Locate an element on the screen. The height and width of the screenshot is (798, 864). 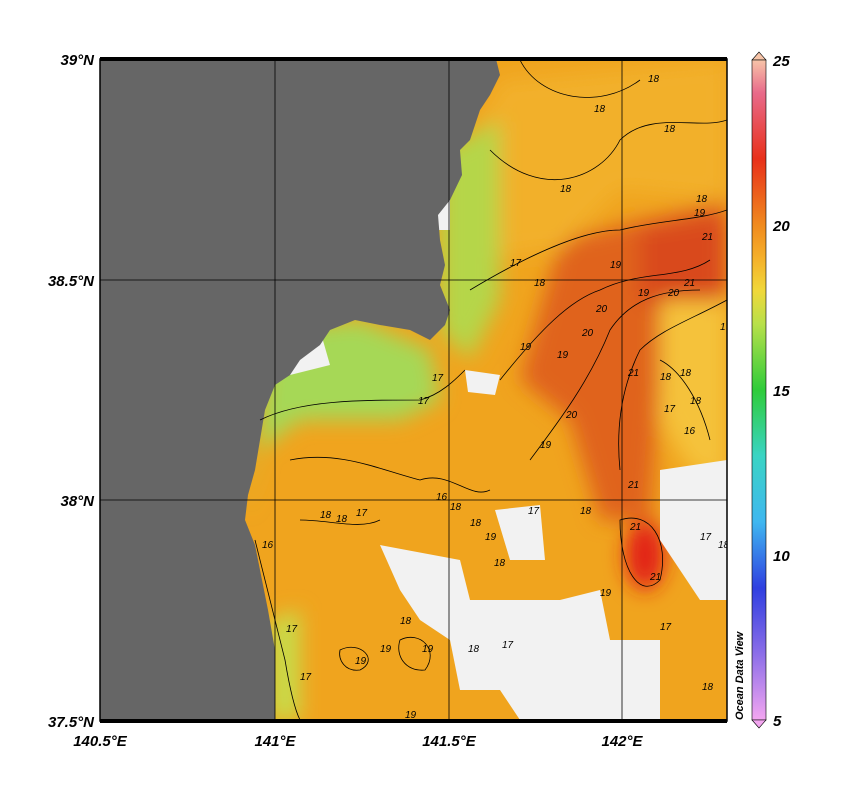
colorbar: 25 20 15 10 5 Ocean Data View is located at coordinates (762, 390).